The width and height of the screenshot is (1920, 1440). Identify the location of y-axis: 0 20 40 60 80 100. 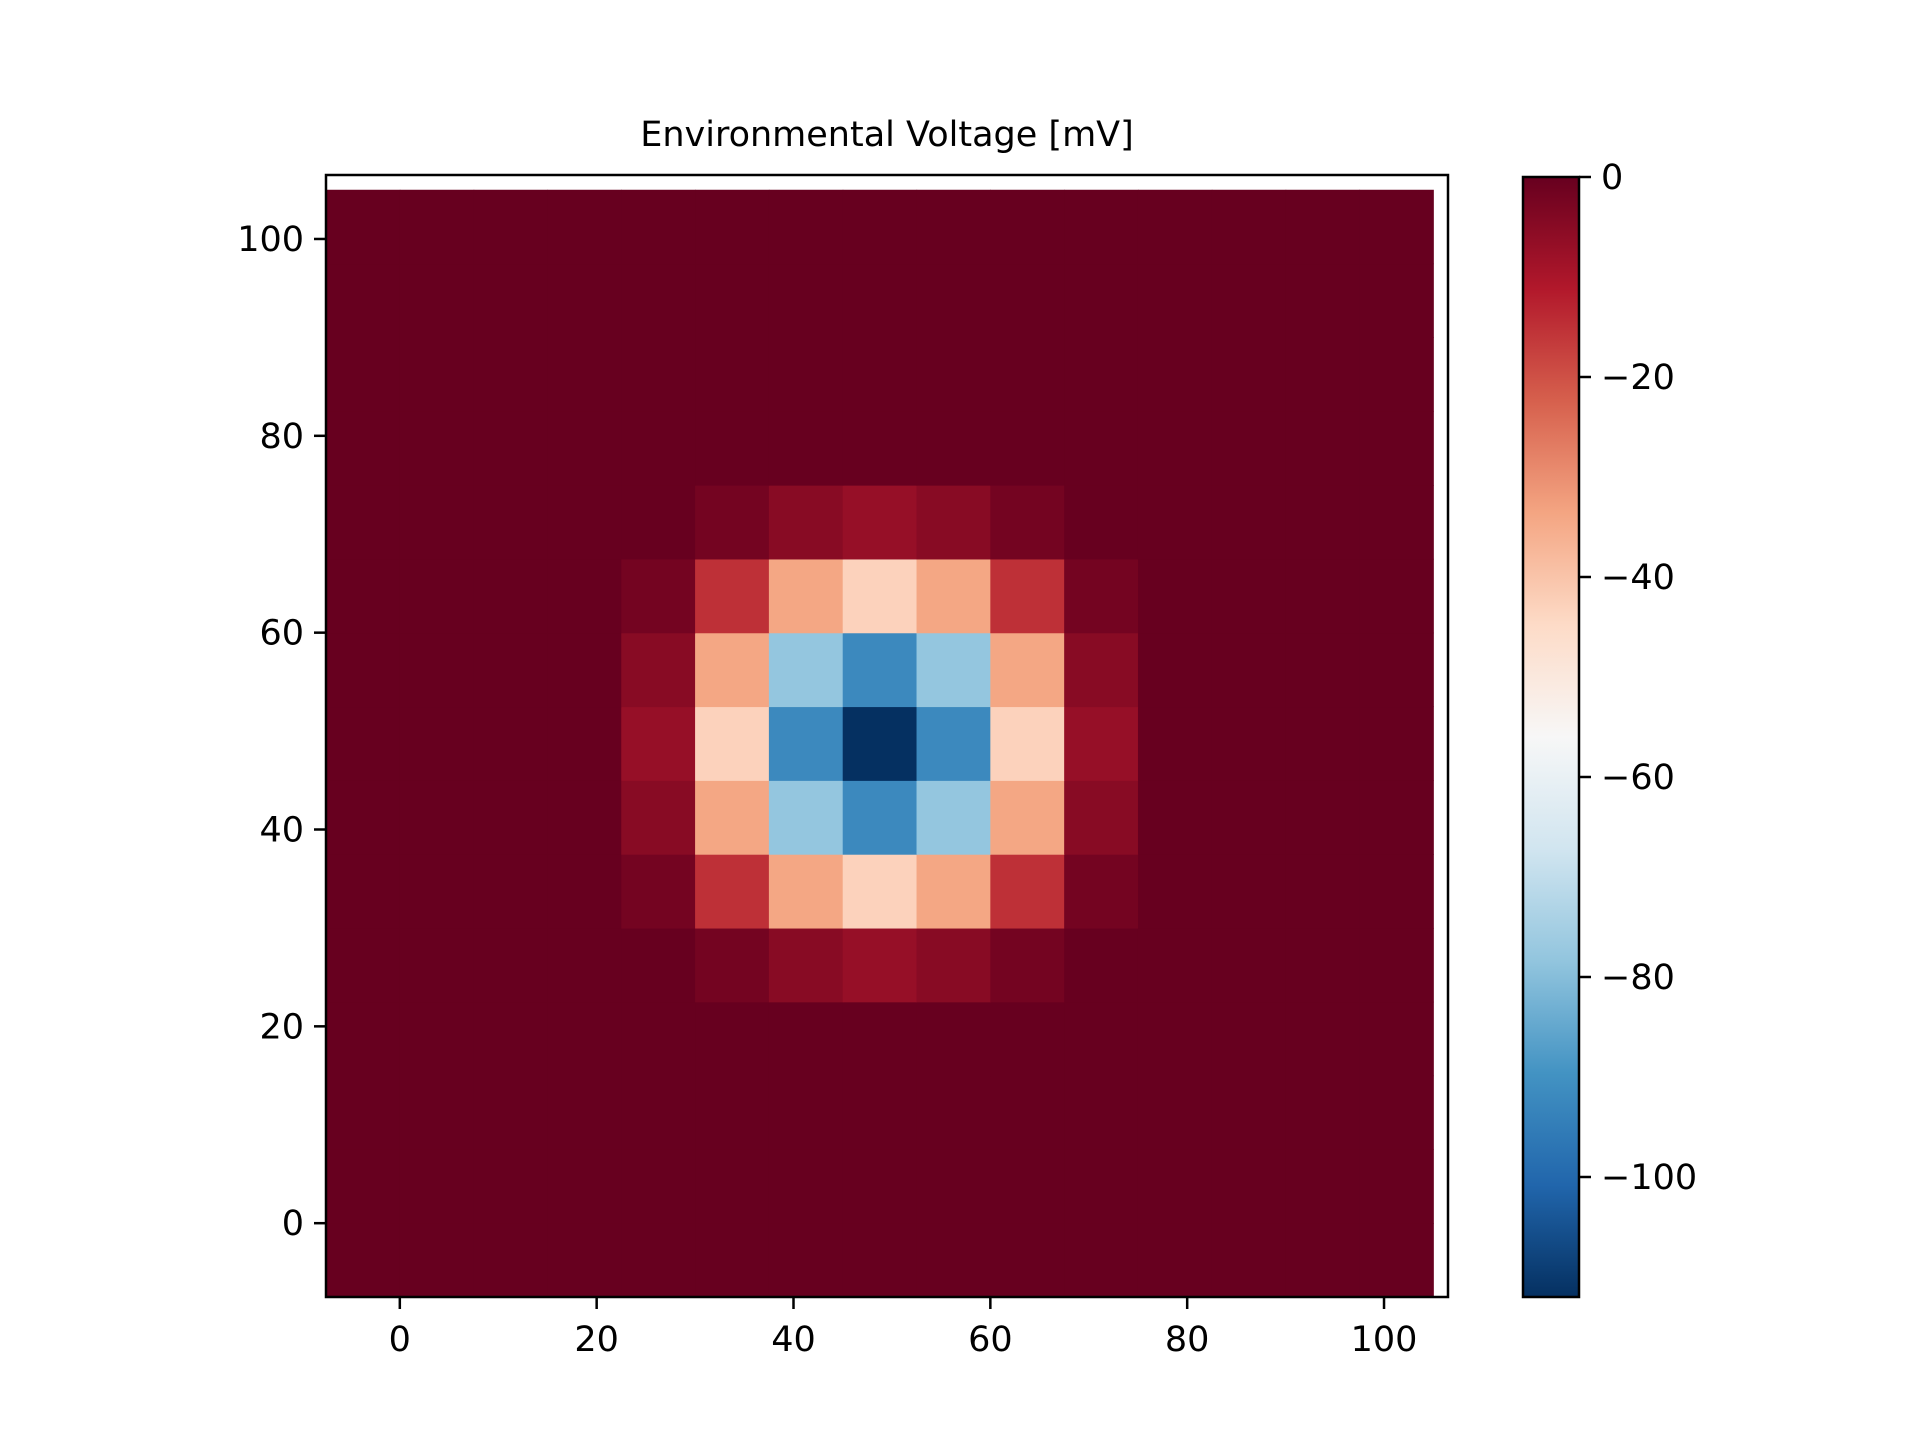
(281, 732).